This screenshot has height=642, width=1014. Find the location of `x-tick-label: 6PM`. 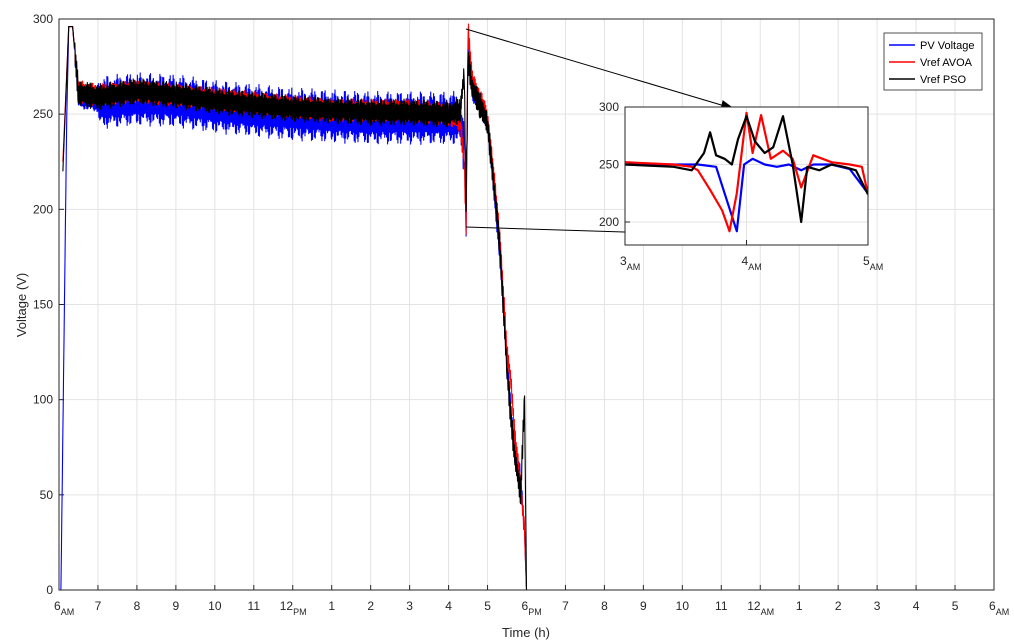

x-tick-label: 6PM is located at coordinates (532, 608).